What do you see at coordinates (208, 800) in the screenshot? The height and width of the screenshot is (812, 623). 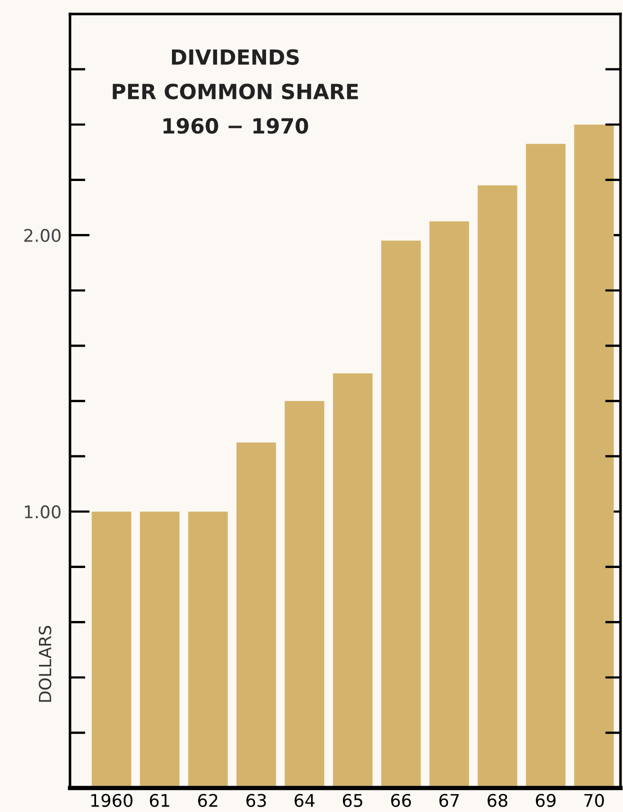 I see `x-tick-label: 62` at bounding box center [208, 800].